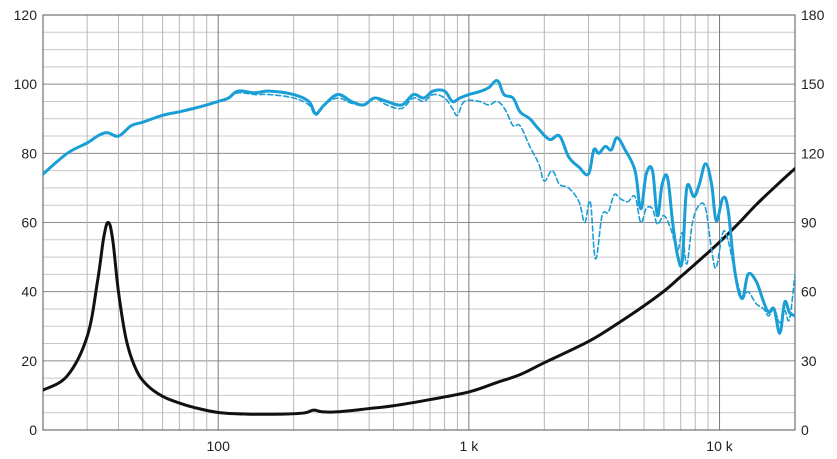 Image resolution: width=837 pixels, height=459 pixels. I want to click on y2-tick-label: 150, so click(813, 84).